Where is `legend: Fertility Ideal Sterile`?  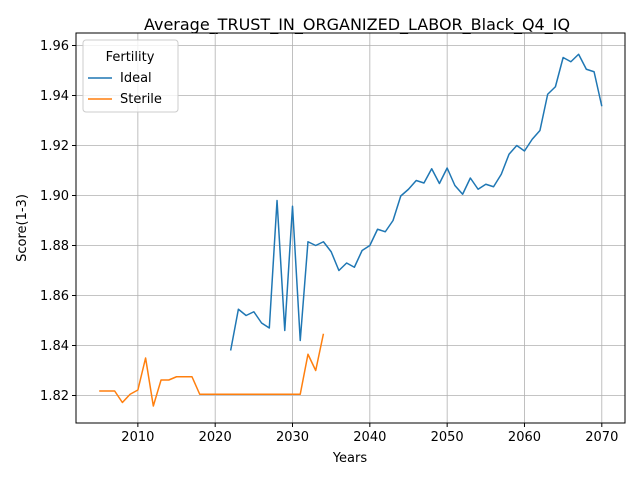 legend: Fertility Ideal Sterile is located at coordinates (130, 76).